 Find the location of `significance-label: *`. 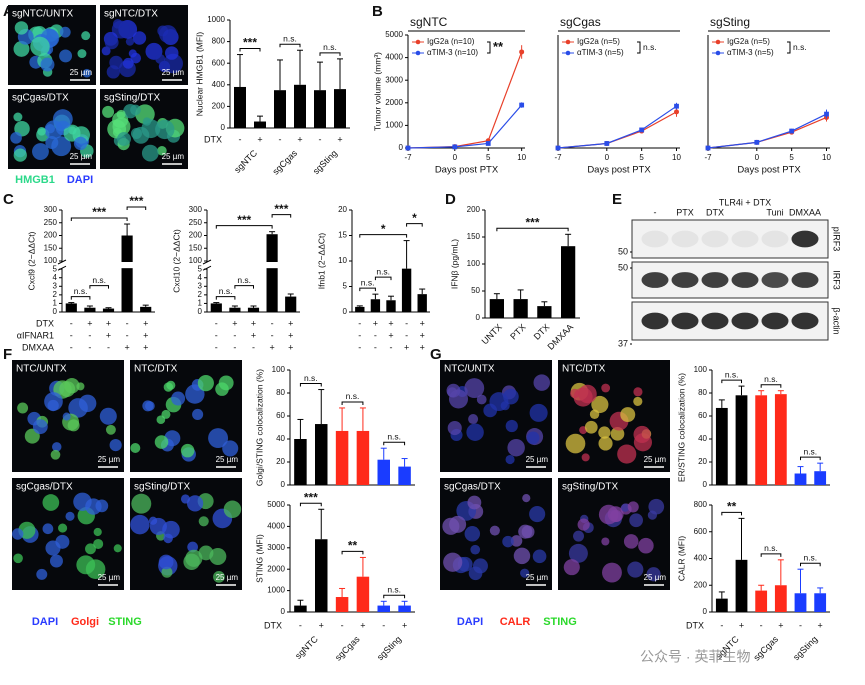

significance-label: * is located at coordinates (414, 218).